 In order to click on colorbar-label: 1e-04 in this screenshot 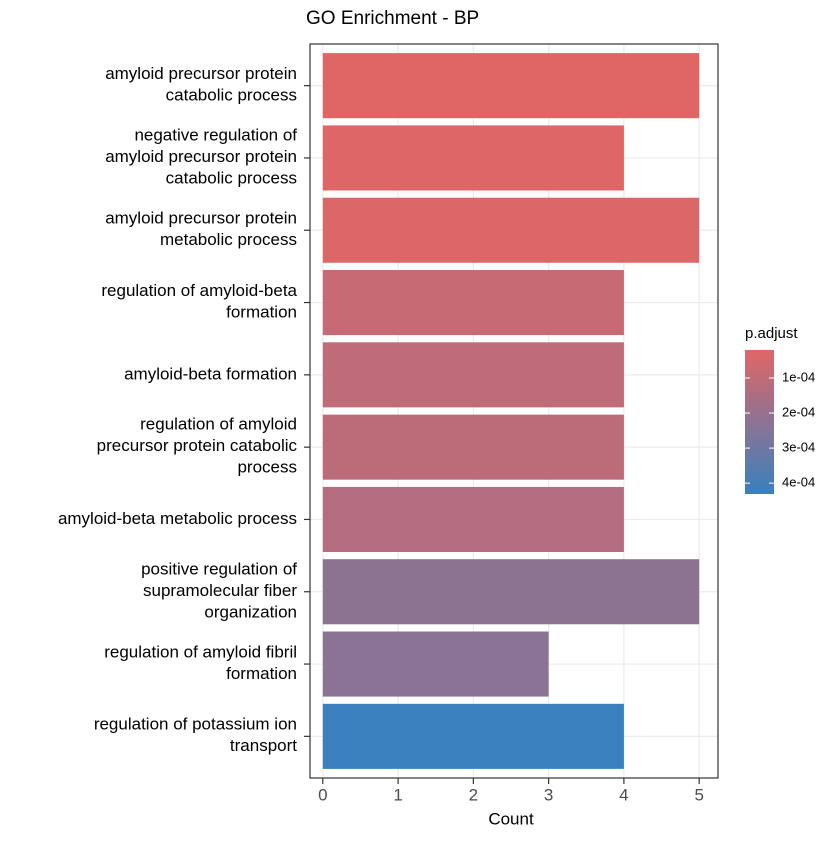, I will do `click(798, 376)`.